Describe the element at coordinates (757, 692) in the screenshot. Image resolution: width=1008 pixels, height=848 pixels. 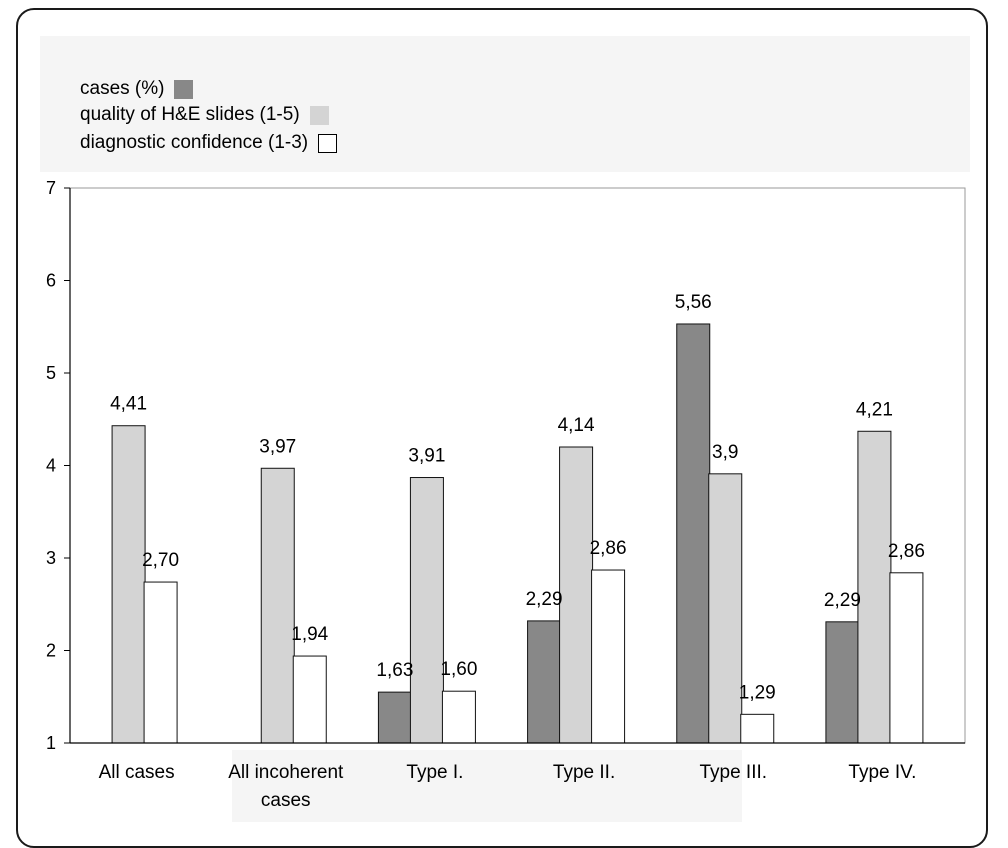
I see `data-label: 1,29` at that location.